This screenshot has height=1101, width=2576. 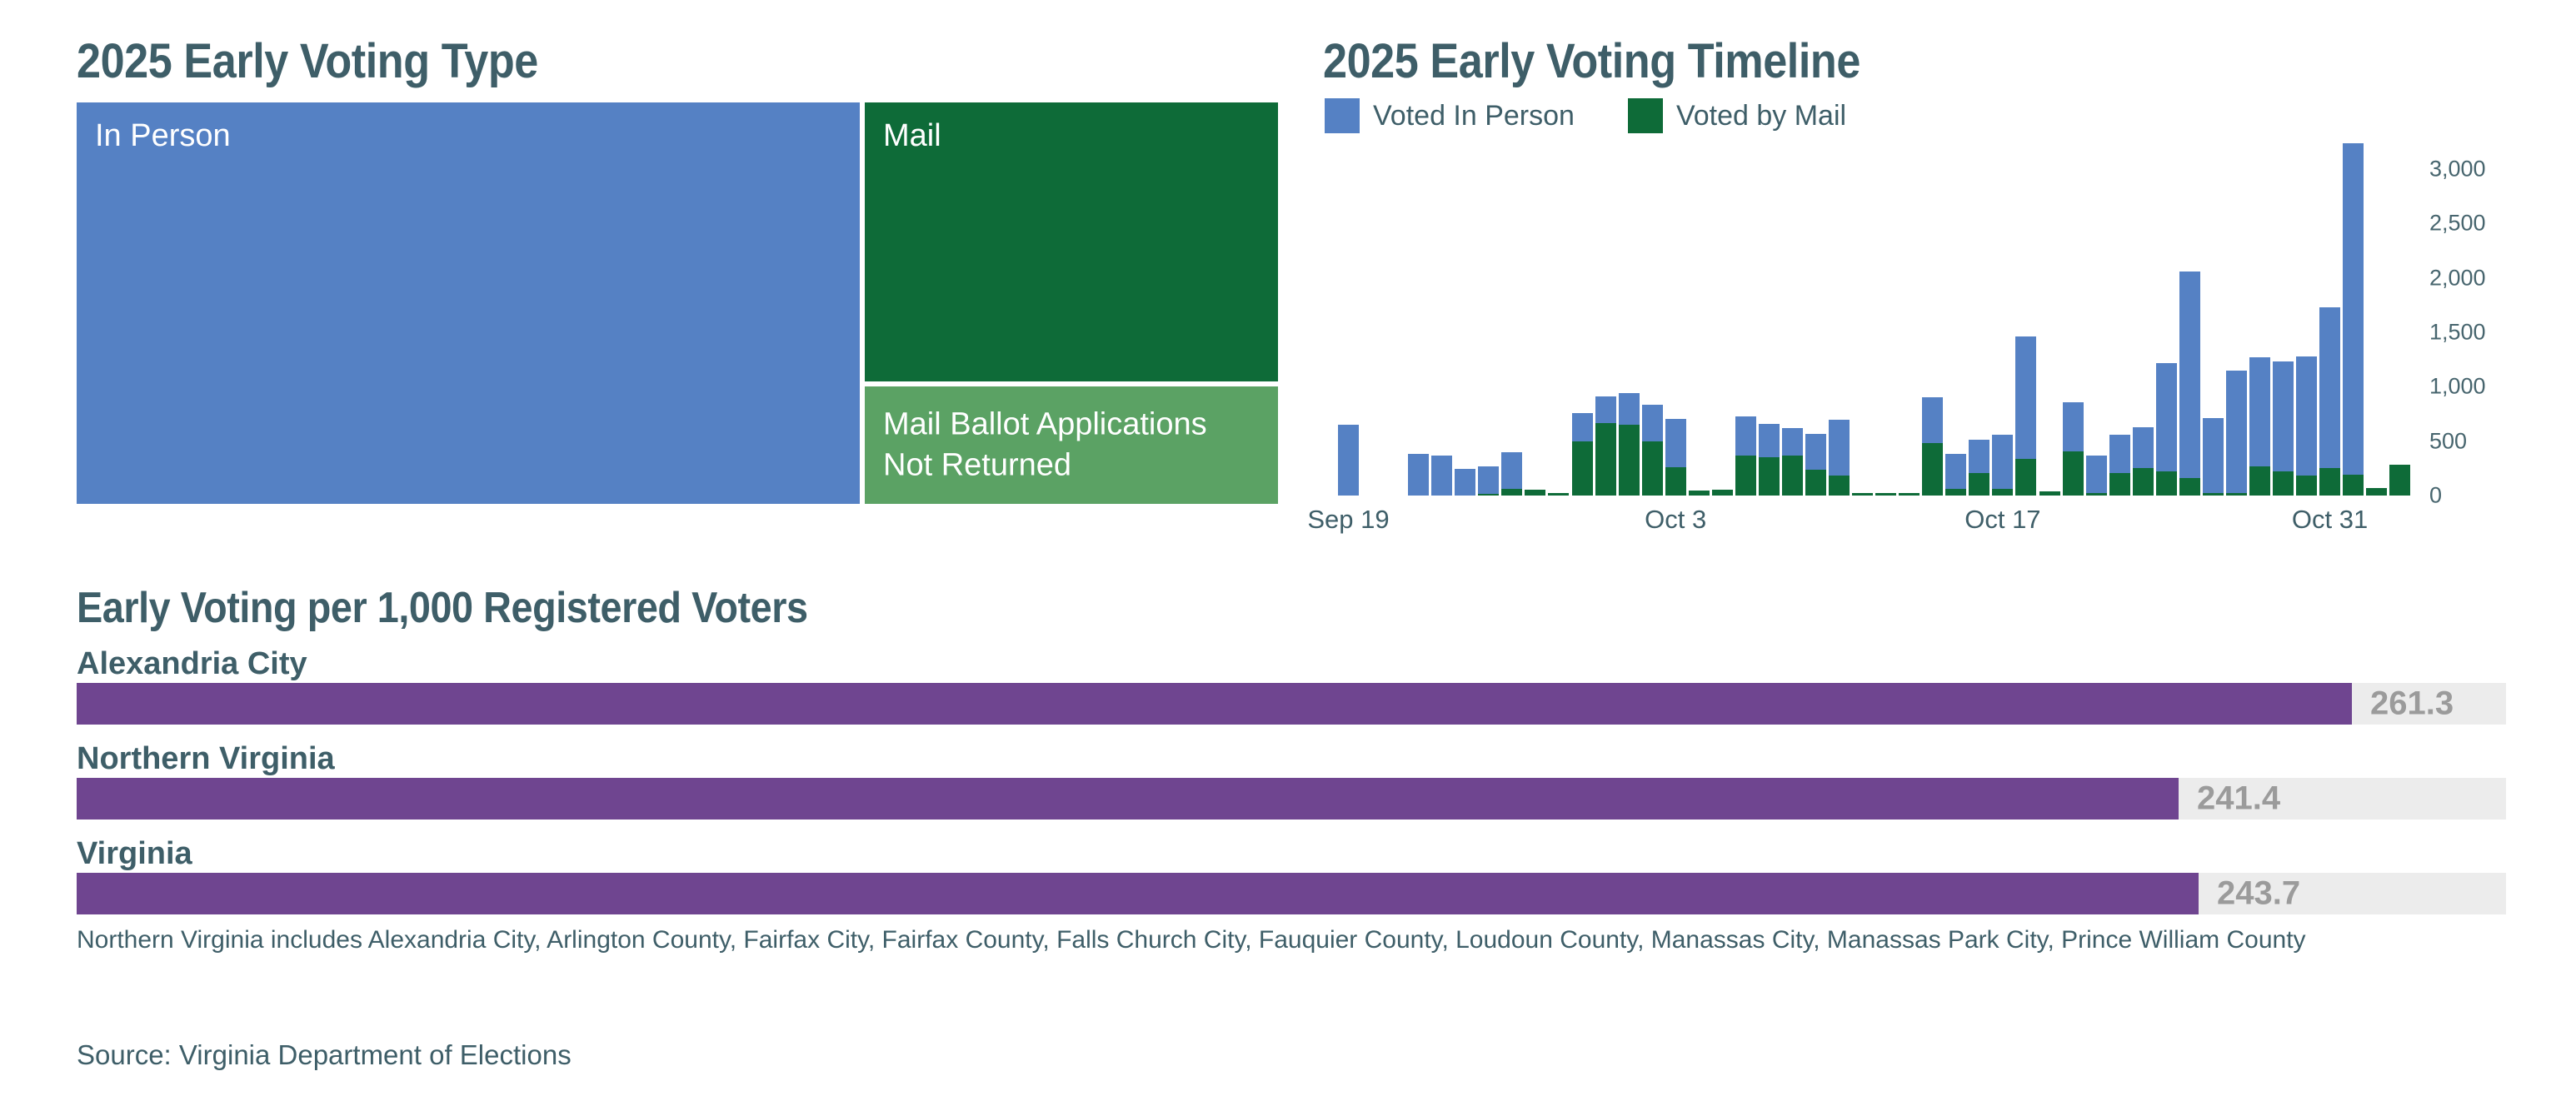 I want to click on per1000-bar-value: 261.3, so click(x=2412, y=703).